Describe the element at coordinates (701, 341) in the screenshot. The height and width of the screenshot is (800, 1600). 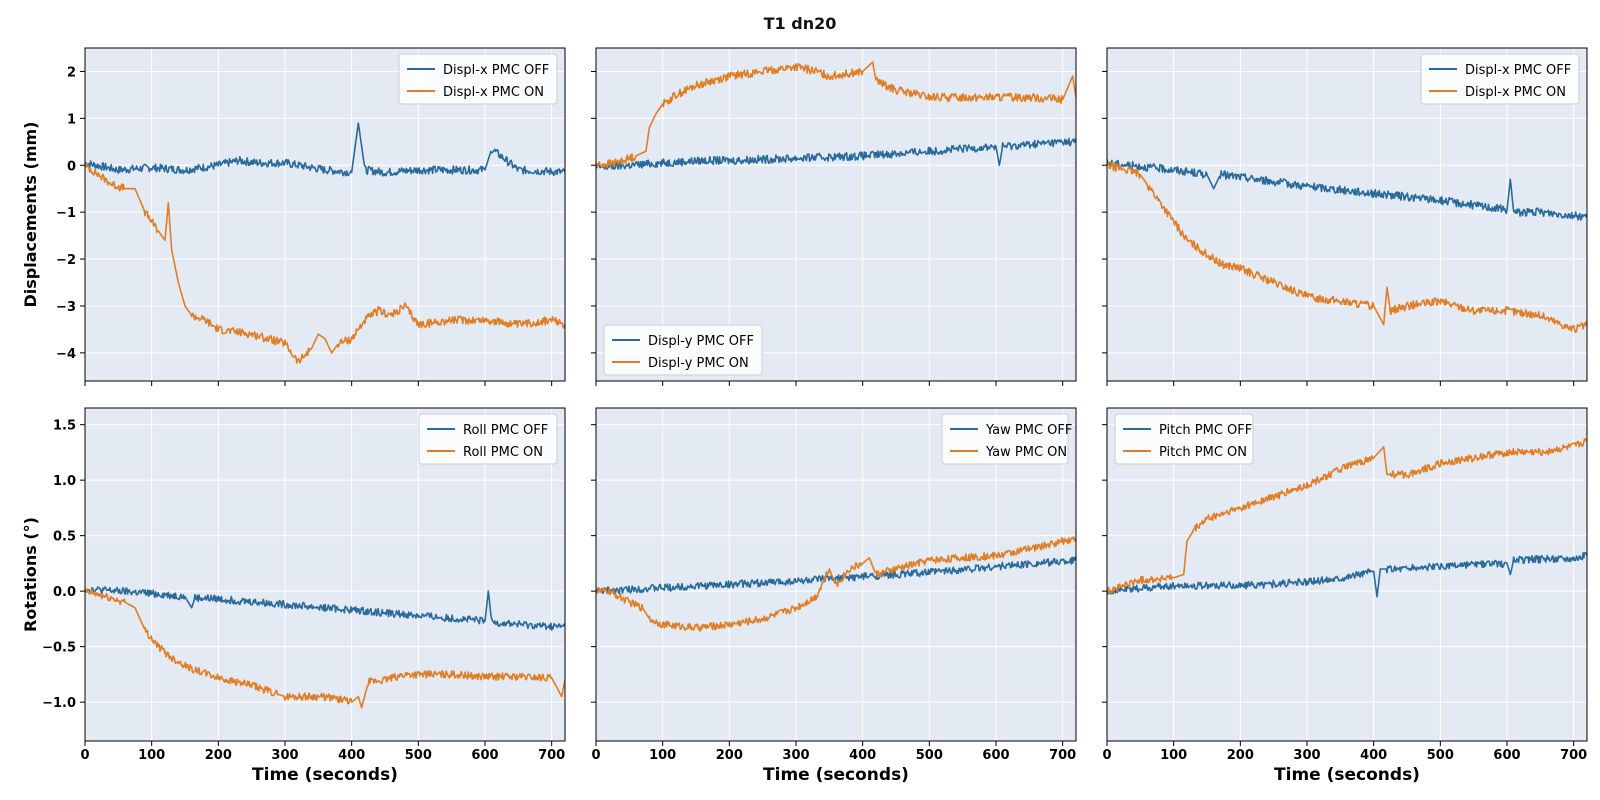
I see `legend-label: Displ-y PMC OFF` at that location.